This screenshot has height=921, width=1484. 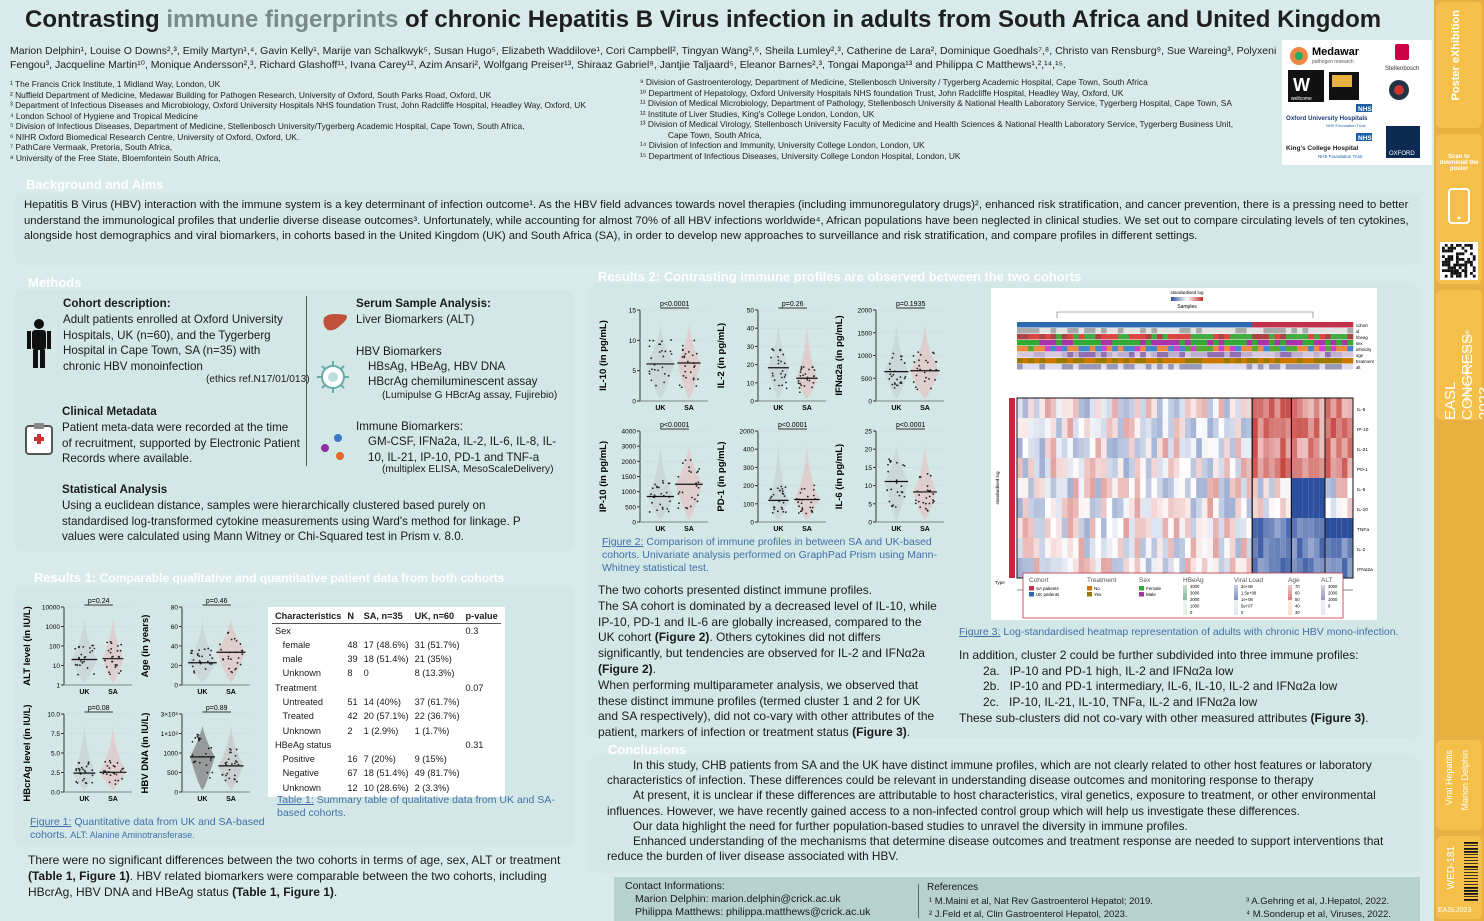 What do you see at coordinates (172, 773) in the screenshot?
I see `tick-label: 500` at bounding box center [172, 773].